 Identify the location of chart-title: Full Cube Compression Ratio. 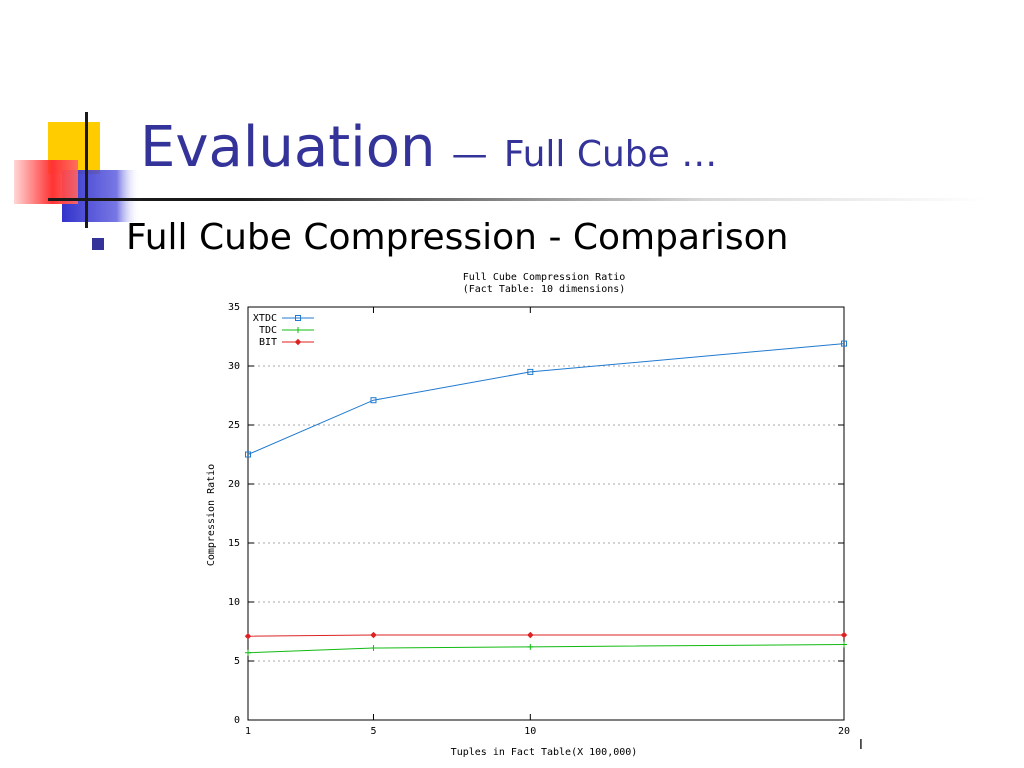
(544, 277).